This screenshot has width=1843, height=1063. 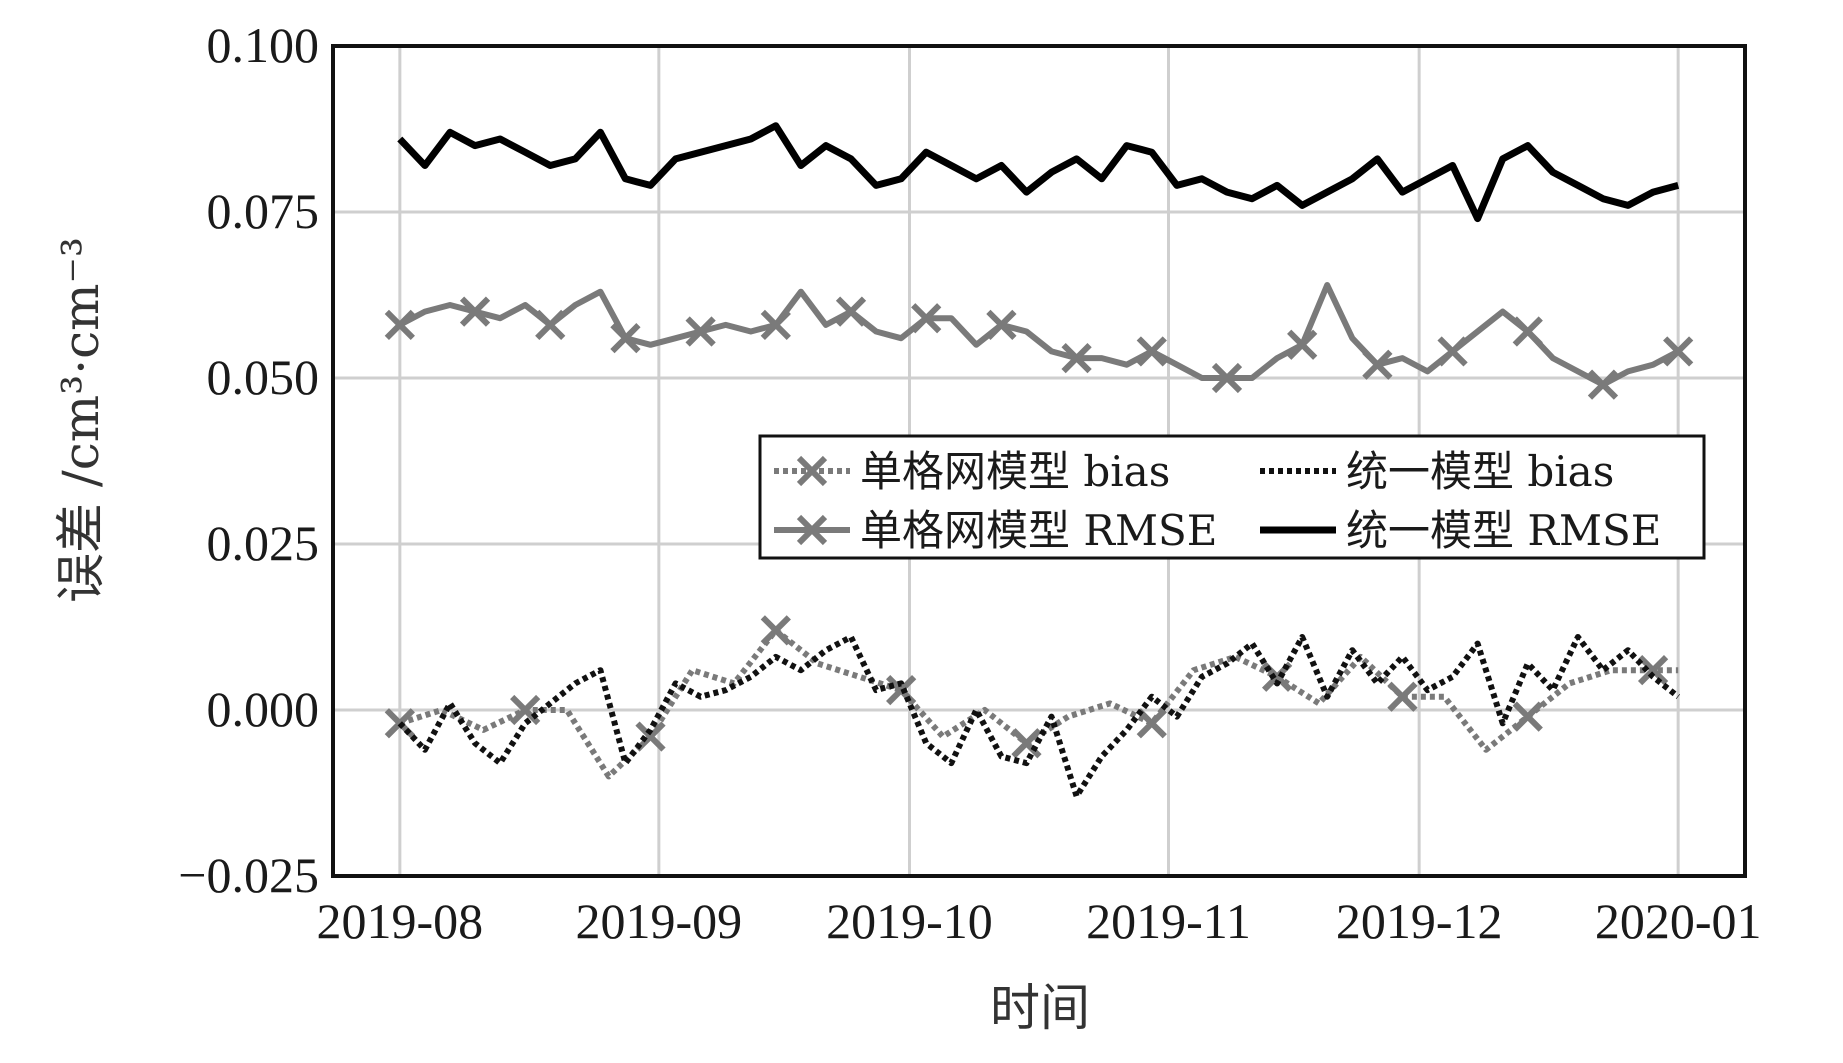 What do you see at coordinates (263, 543) in the screenshot?
I see `y-tick-label: 0.025` at bounding box center [263, 543].